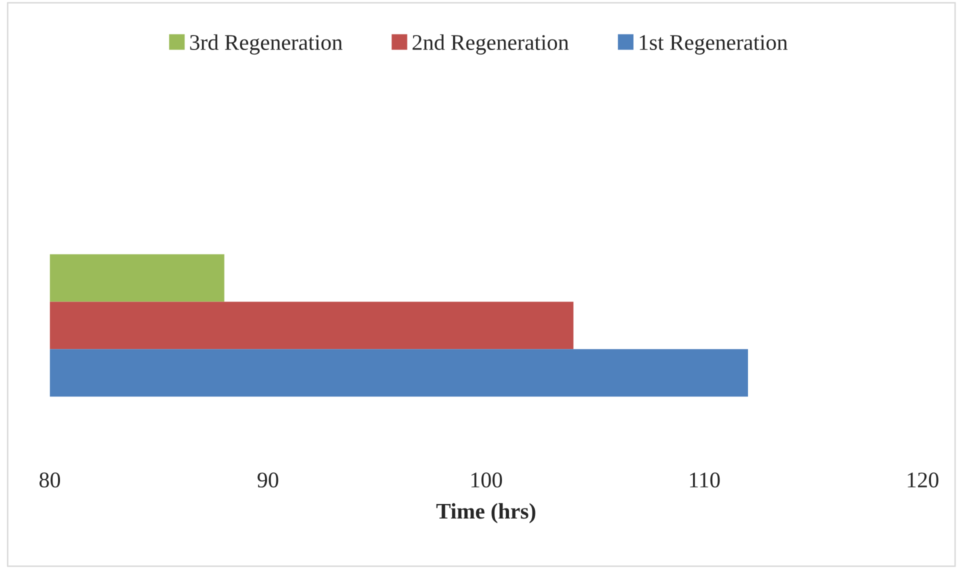 This screenshot has height=569, width=957. Describe the element at coordinates (486, 513) in the screenshot. I see `x-axis-title: Time (hrs)` at that location.